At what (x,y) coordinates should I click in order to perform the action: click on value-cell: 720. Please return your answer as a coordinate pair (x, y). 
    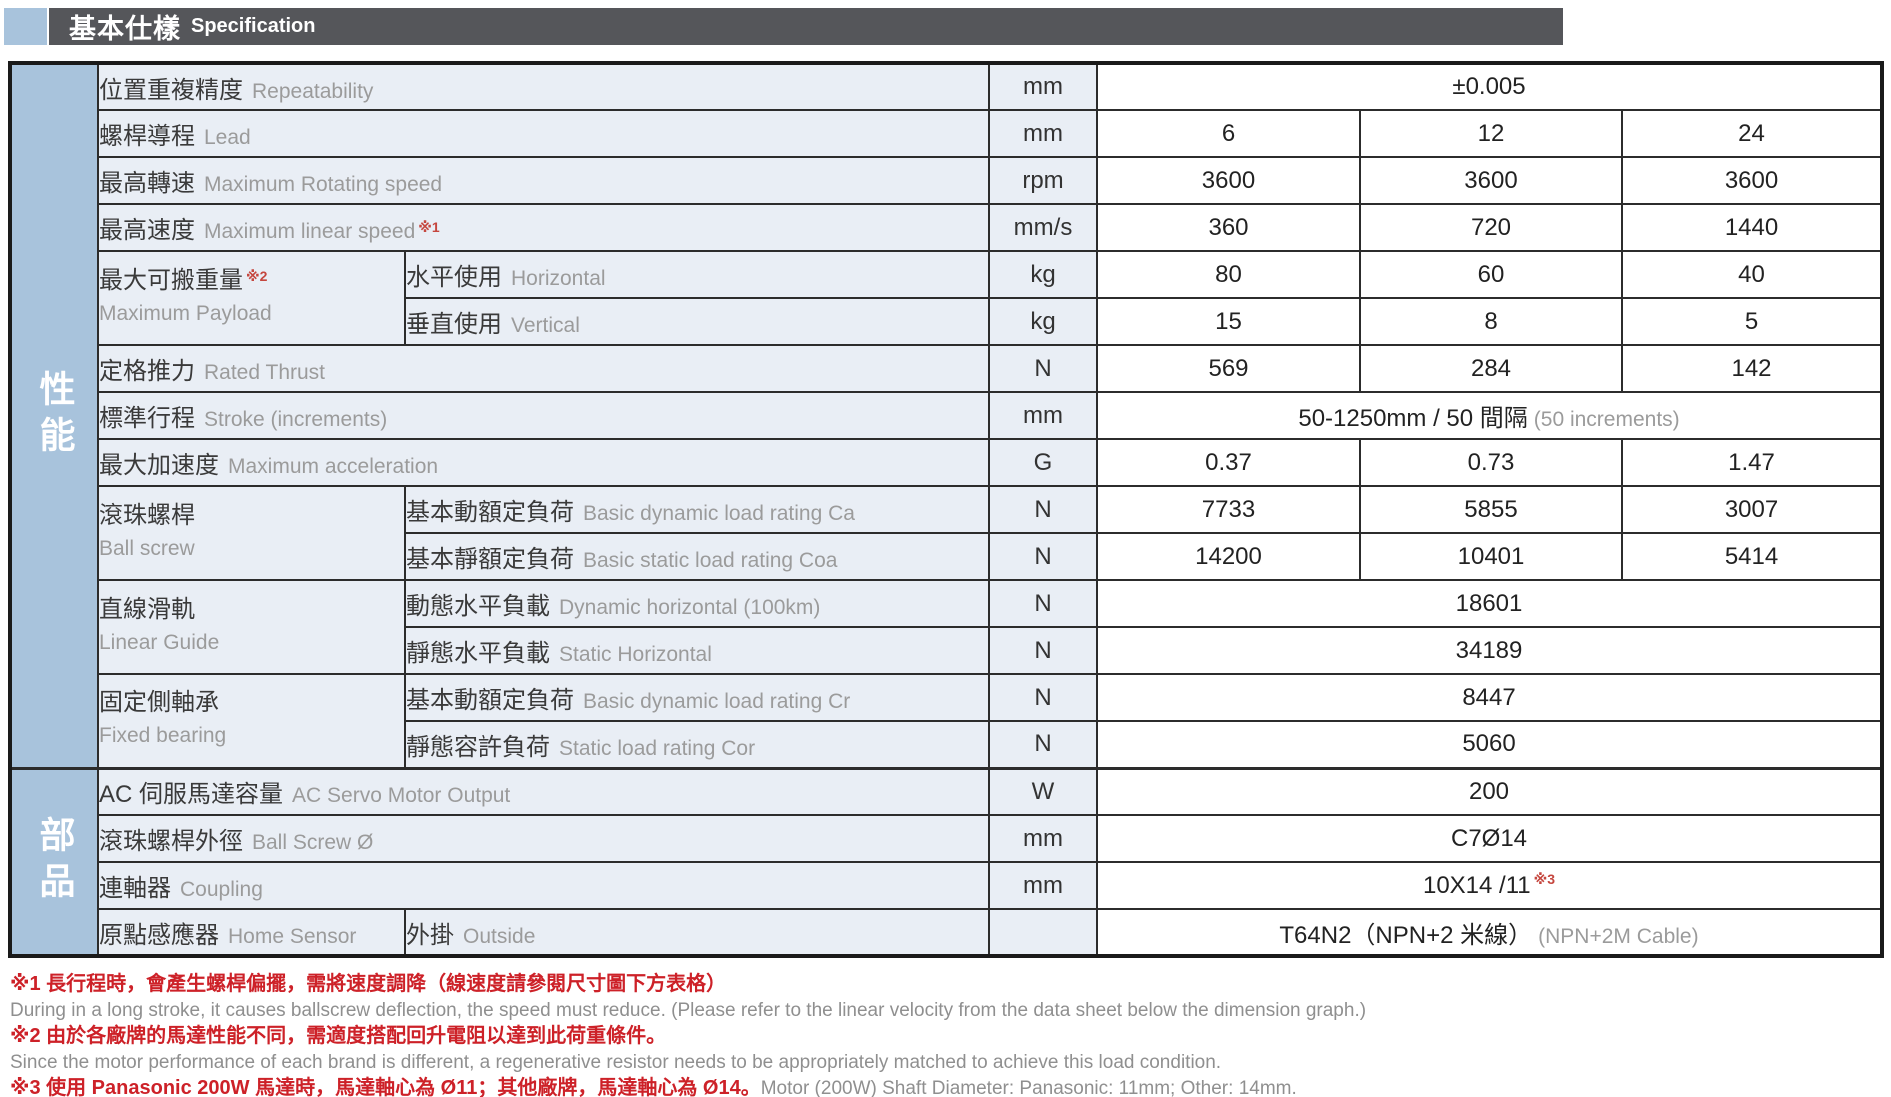
    Looking at the image, I should click on (1491, 227).